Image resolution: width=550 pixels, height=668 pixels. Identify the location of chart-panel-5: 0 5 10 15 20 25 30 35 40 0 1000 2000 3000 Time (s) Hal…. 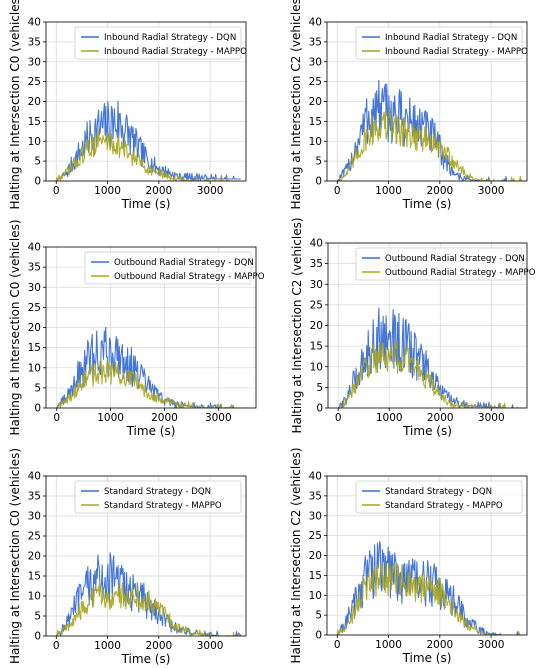
(127, 557).